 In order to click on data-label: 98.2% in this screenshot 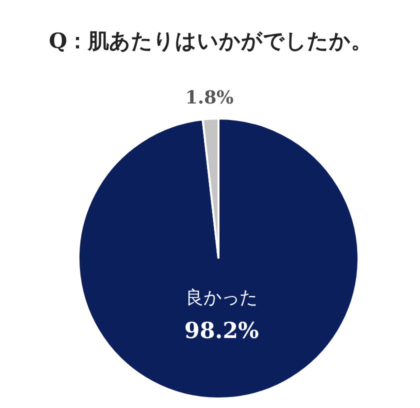, I will do `click(222, 331)`.